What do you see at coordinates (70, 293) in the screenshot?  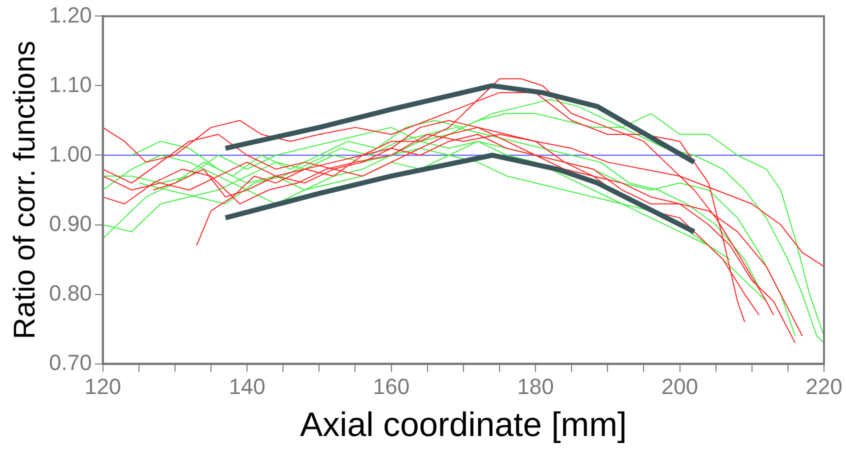 I see `y-tick-label: 0.80` at bounding box center [70, 293].